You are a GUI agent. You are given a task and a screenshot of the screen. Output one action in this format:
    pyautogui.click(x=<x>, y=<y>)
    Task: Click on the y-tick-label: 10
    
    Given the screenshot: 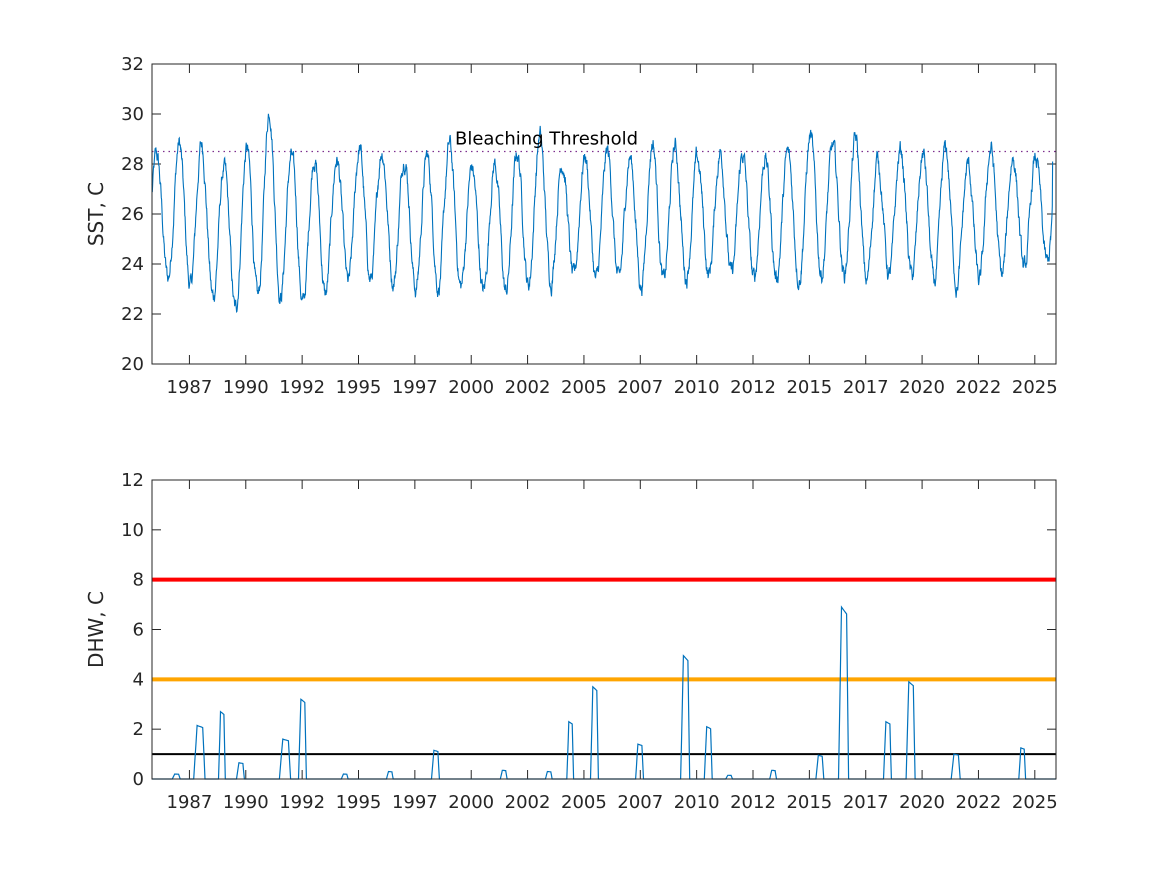 What is the action you would take?
    pyautogui.click(x=132, y=530)
    